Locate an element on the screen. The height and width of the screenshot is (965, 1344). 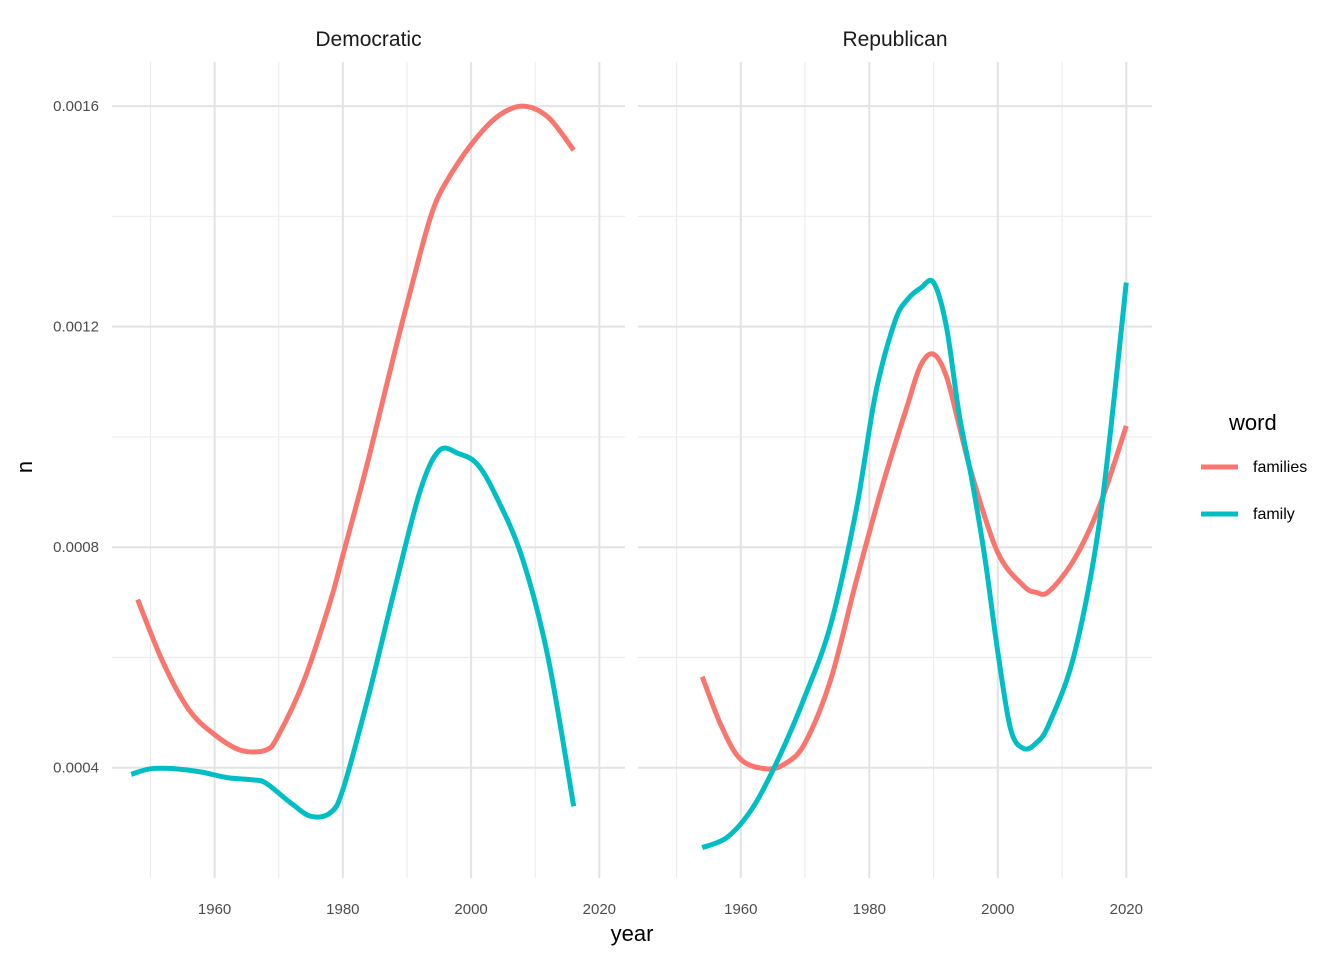
legend-label-family: family is located at coordinates (1274, 514).